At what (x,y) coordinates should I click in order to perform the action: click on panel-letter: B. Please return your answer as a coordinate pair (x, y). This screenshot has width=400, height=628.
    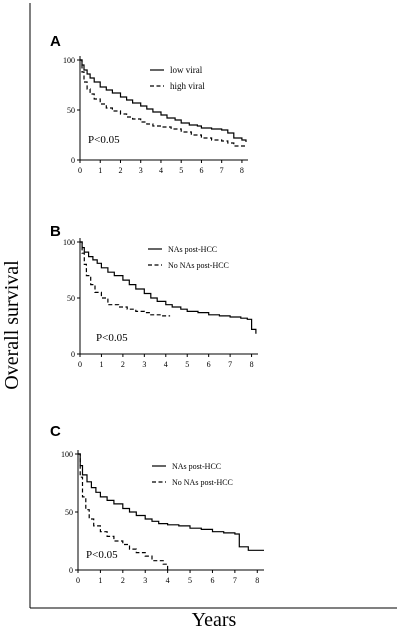
    Looking at the image, I should click on (55, 231).